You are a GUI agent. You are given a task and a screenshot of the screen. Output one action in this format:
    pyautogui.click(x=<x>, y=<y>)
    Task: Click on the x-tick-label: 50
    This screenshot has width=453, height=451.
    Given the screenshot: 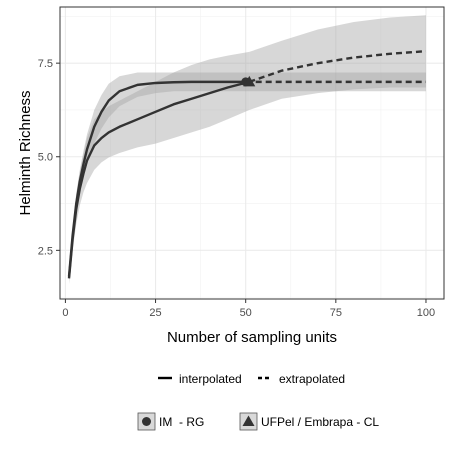 What is the action you would take?
    pyautogui.click(x=246, y=313)
    